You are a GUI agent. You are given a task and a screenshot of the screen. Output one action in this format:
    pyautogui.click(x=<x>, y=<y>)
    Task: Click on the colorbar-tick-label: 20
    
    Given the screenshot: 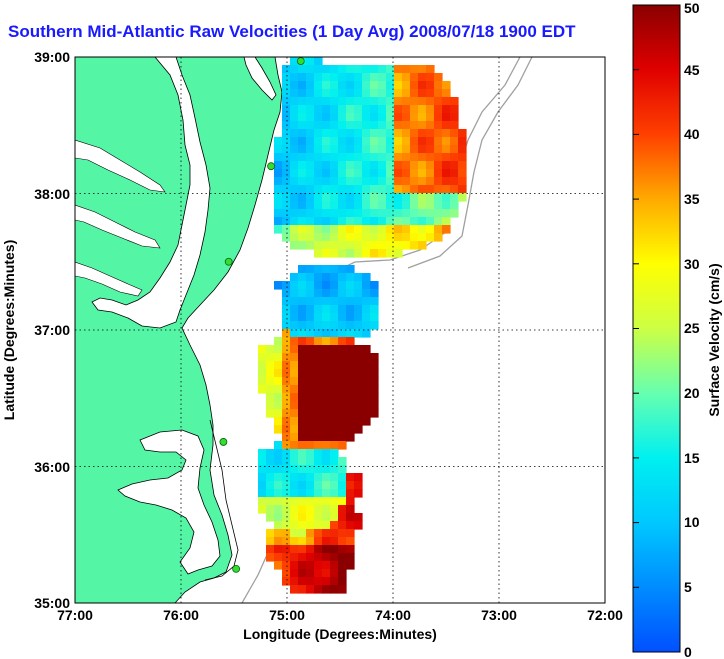 What is the action you would take?
    pyautogui.click(x=692, y=393)
    